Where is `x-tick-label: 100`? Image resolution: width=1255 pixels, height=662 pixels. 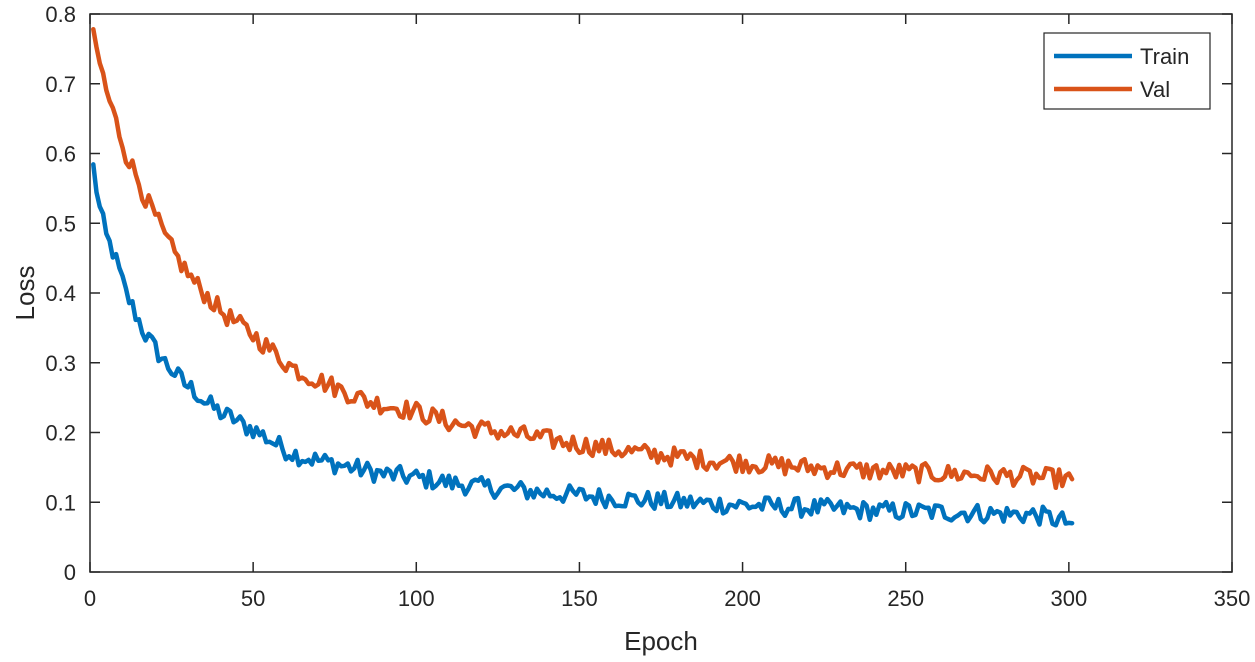 x-tick-label: 100 is located at coordinates (416, 598).